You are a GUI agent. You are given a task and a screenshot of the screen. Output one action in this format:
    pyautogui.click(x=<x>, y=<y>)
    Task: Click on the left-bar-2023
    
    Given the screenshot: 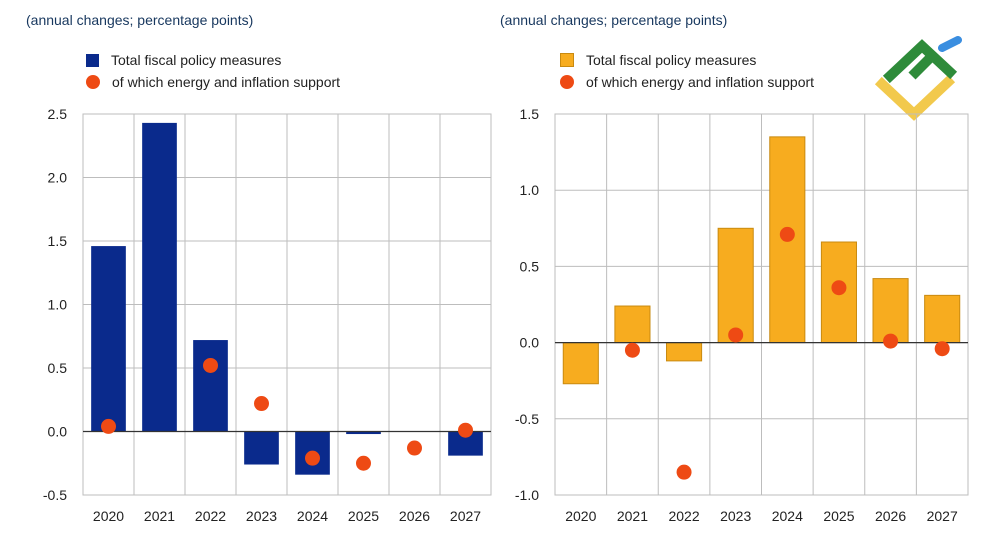 What is the action you would take?
    pyautogui.click(x=261, y=448)
    